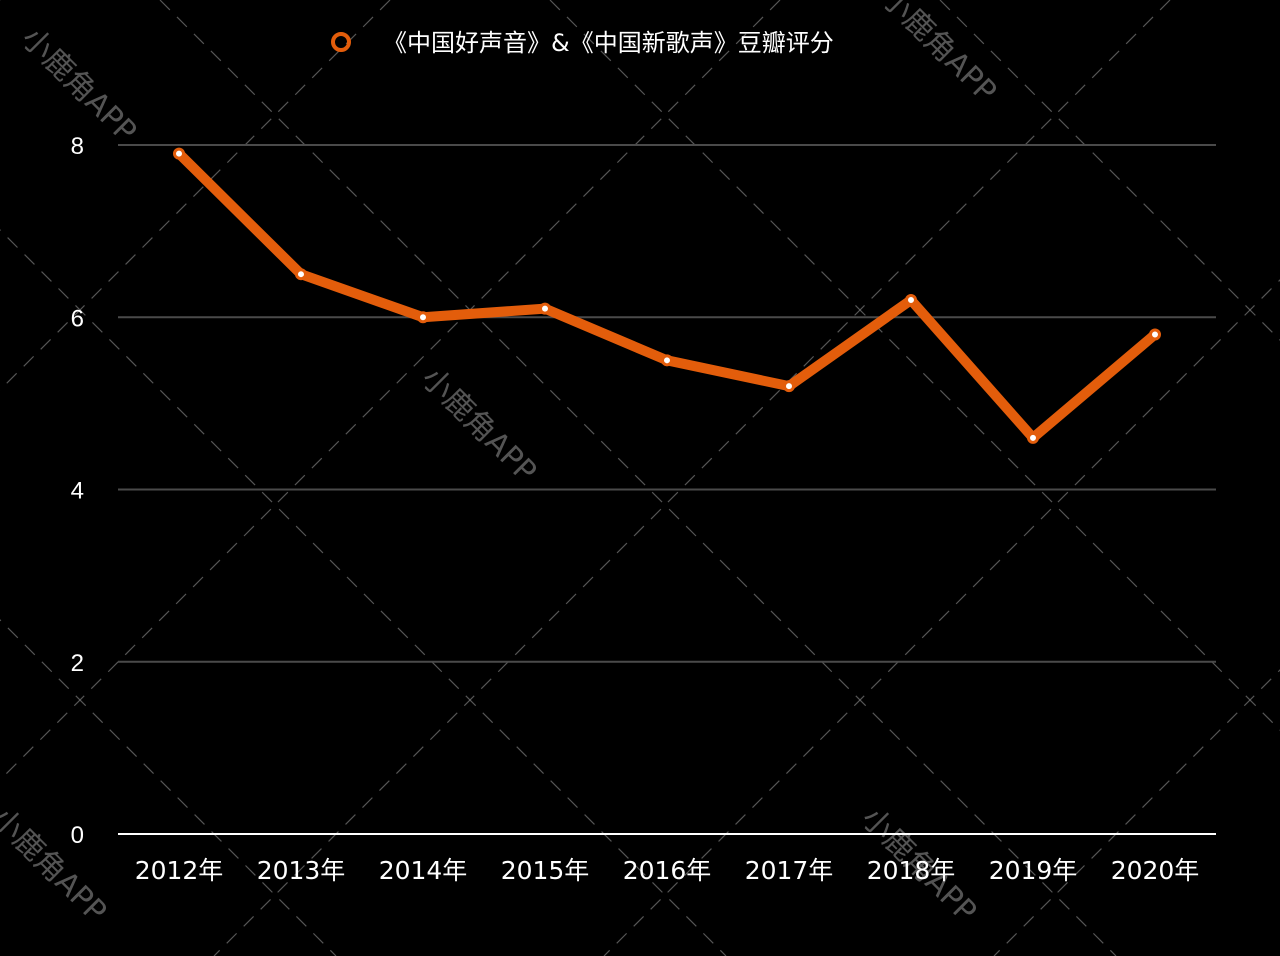  Describe the element at coordinates (1155, 870) in the screenshot. I see `x-tick-label: 2020年` at that location.